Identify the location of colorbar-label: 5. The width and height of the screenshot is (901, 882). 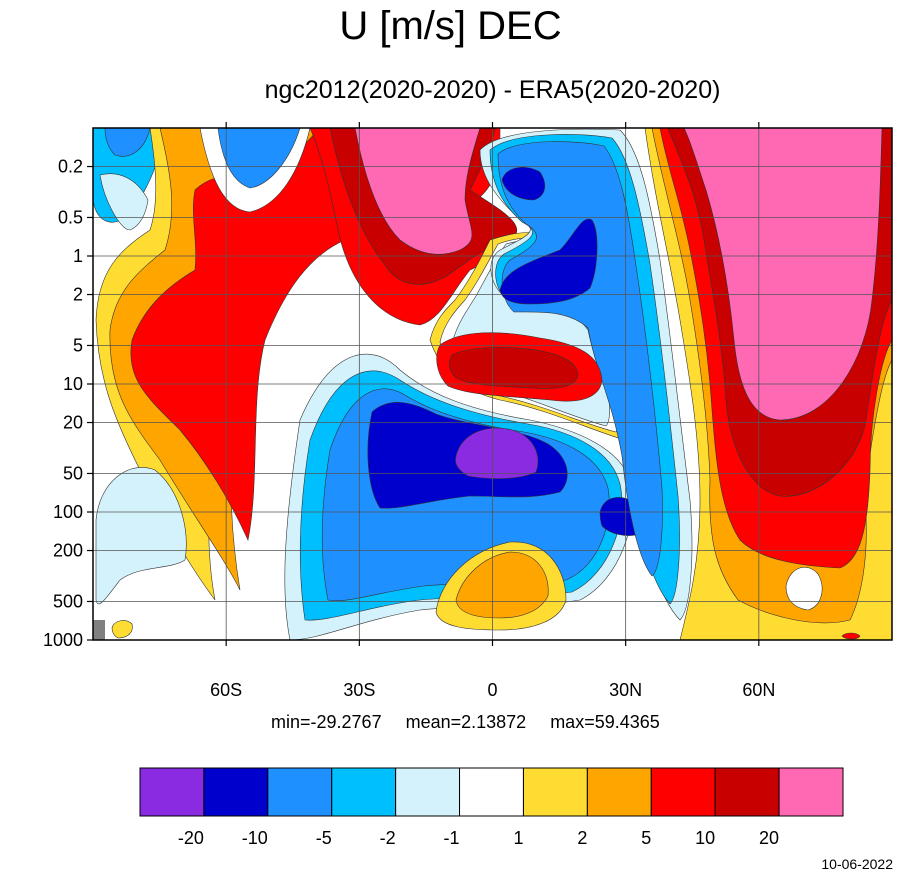
(646, 838).